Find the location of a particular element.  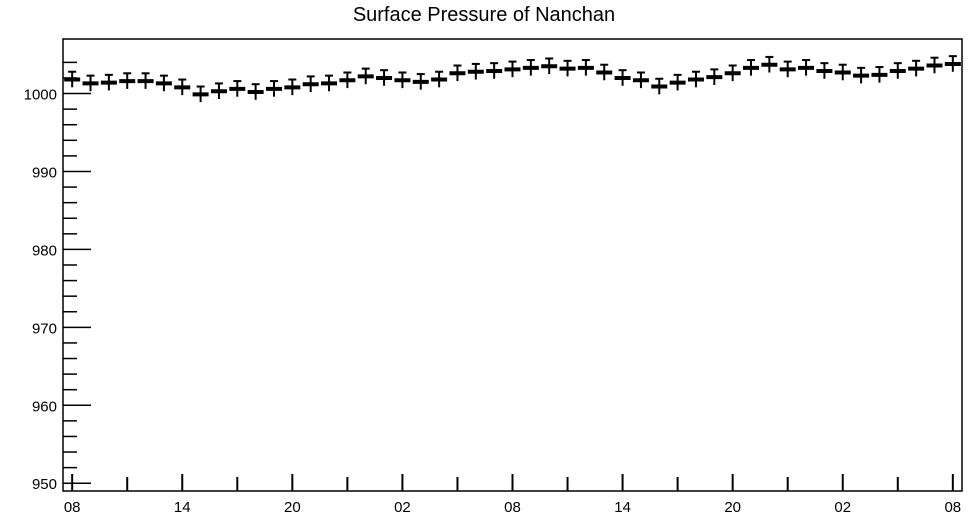

y-tick-label: 990 is located at coordinates (44, 172).